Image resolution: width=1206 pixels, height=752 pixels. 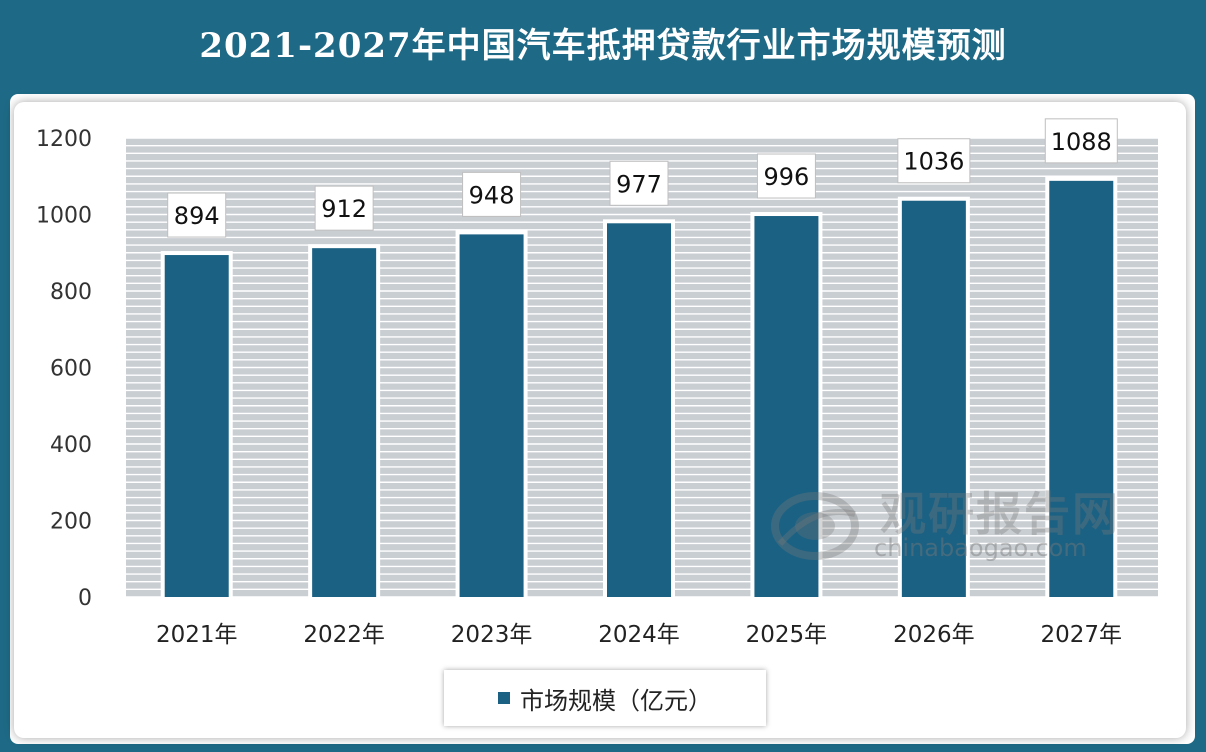 I want to click on y-tick-label: 0, so click(x=85, y=598).